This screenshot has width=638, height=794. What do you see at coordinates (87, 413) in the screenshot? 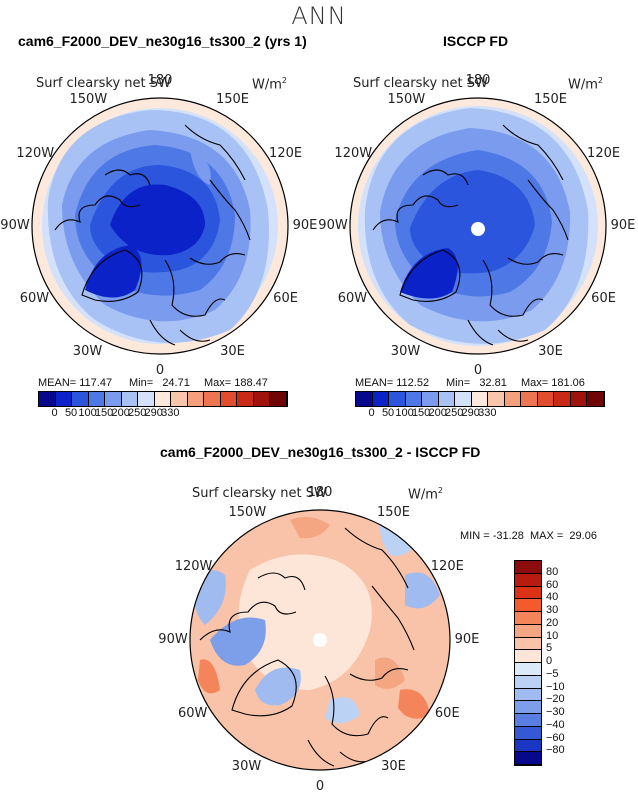
I see `colorbar-model-tick-label: 100` at bounding box center [87, 413].